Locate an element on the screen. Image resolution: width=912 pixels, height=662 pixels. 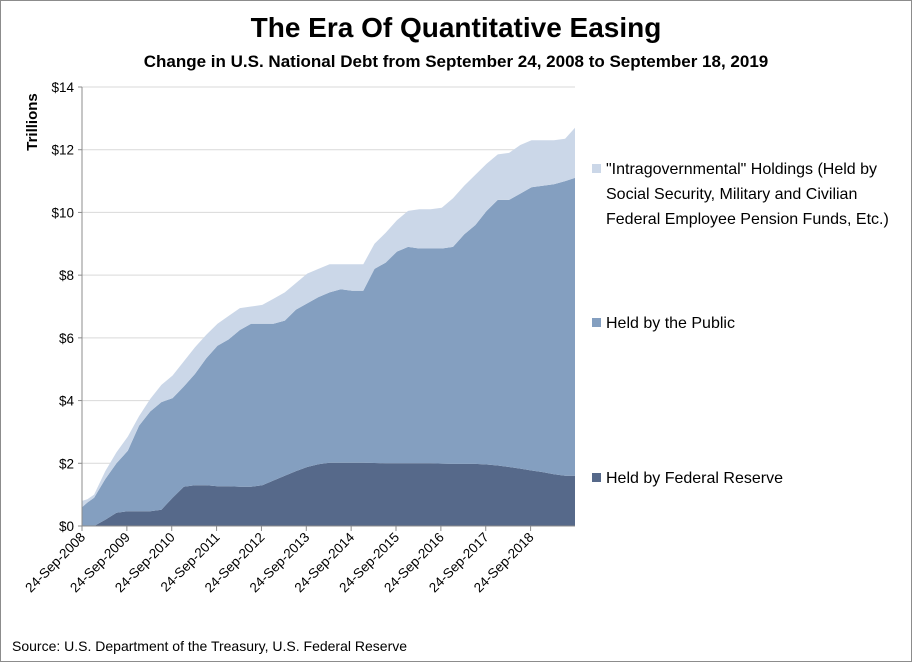
y-tick-label: $6 is located at coordinates (66, 338).